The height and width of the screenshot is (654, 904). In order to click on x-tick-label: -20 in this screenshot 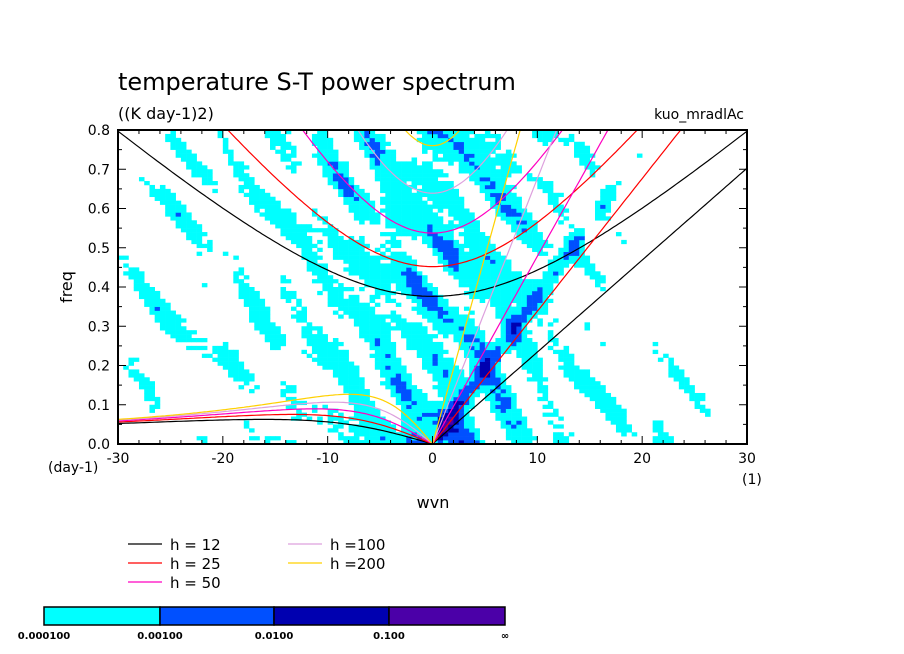, I will do `click(222, 459)`.